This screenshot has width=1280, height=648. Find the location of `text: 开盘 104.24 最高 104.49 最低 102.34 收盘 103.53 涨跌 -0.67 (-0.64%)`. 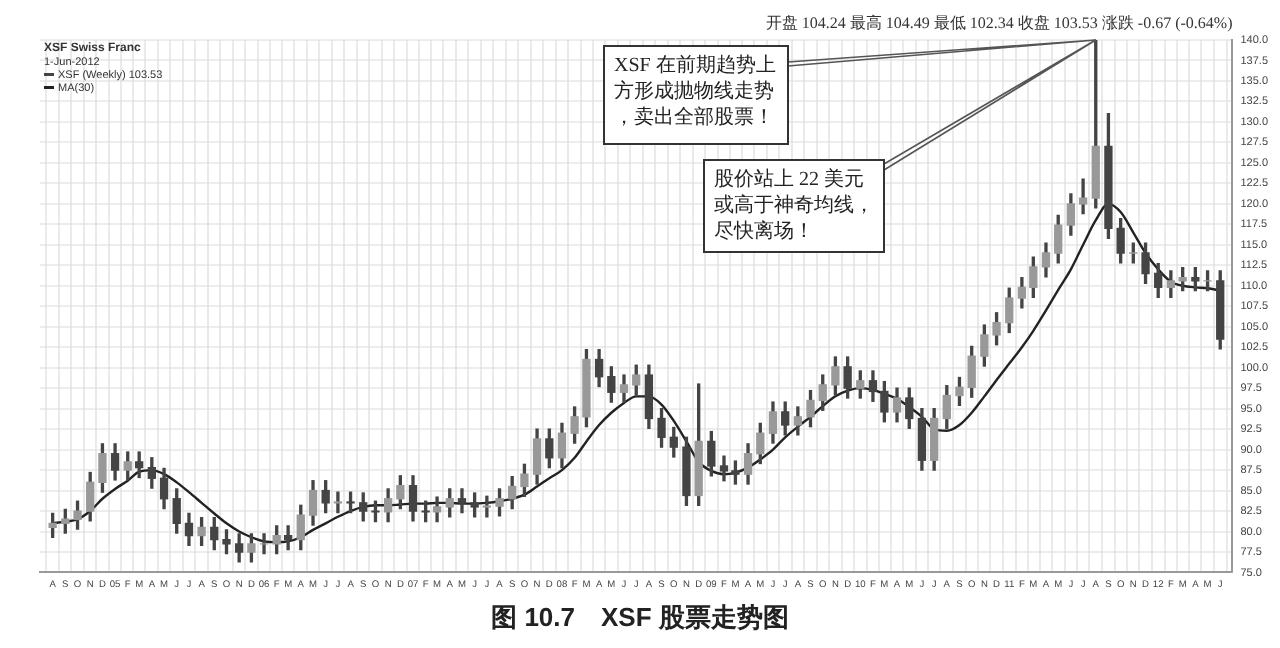

text: 开盘 104.24 最高 104.49 最低 102.34 收盘 103.53 涨跌 -0.67 (-0.64%) is located at coordinates (999, 23).